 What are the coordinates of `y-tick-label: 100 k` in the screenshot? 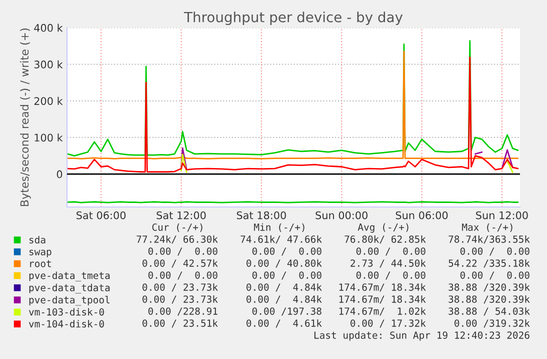 It's located at (48, 138).